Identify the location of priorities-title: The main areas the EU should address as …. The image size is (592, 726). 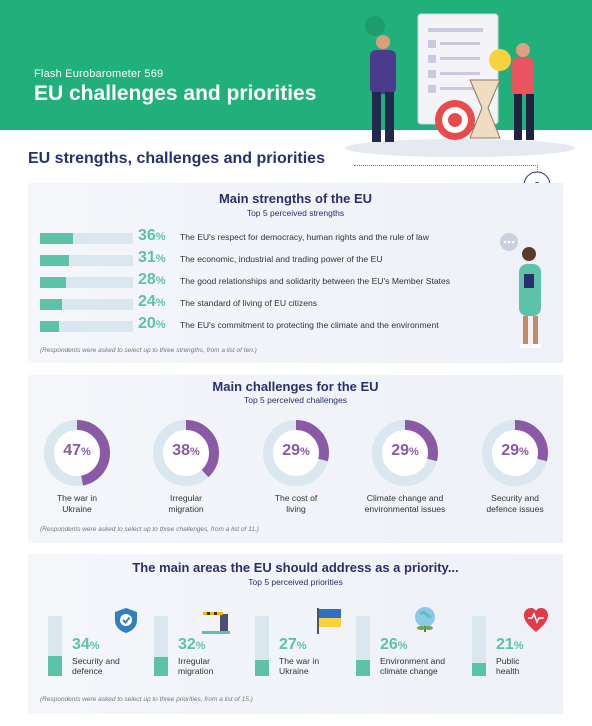
(295, 567).